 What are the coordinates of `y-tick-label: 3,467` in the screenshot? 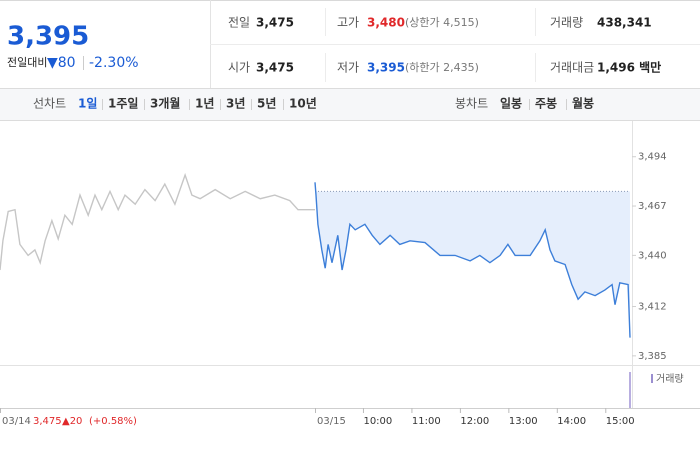 It's located at (652, 206).